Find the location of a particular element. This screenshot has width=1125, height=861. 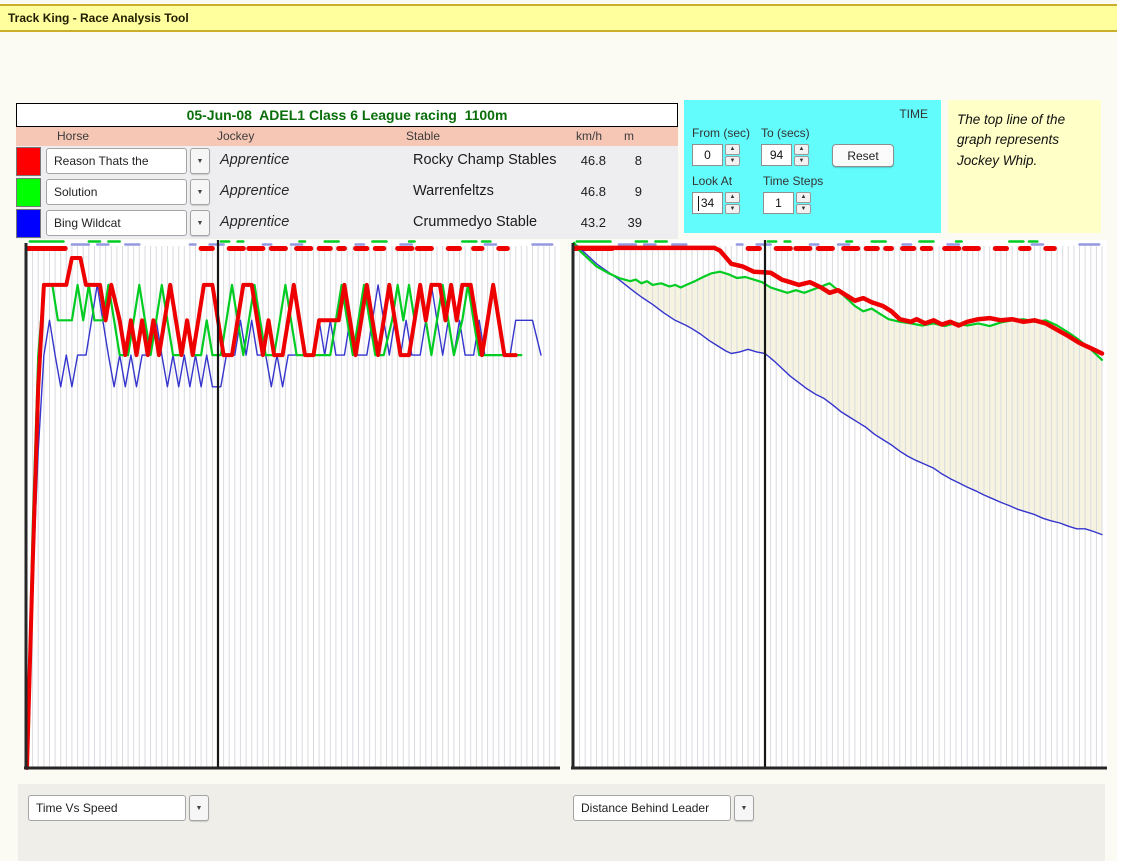

left-chart-type-button: ▼ is located at coordinates (199, 808).